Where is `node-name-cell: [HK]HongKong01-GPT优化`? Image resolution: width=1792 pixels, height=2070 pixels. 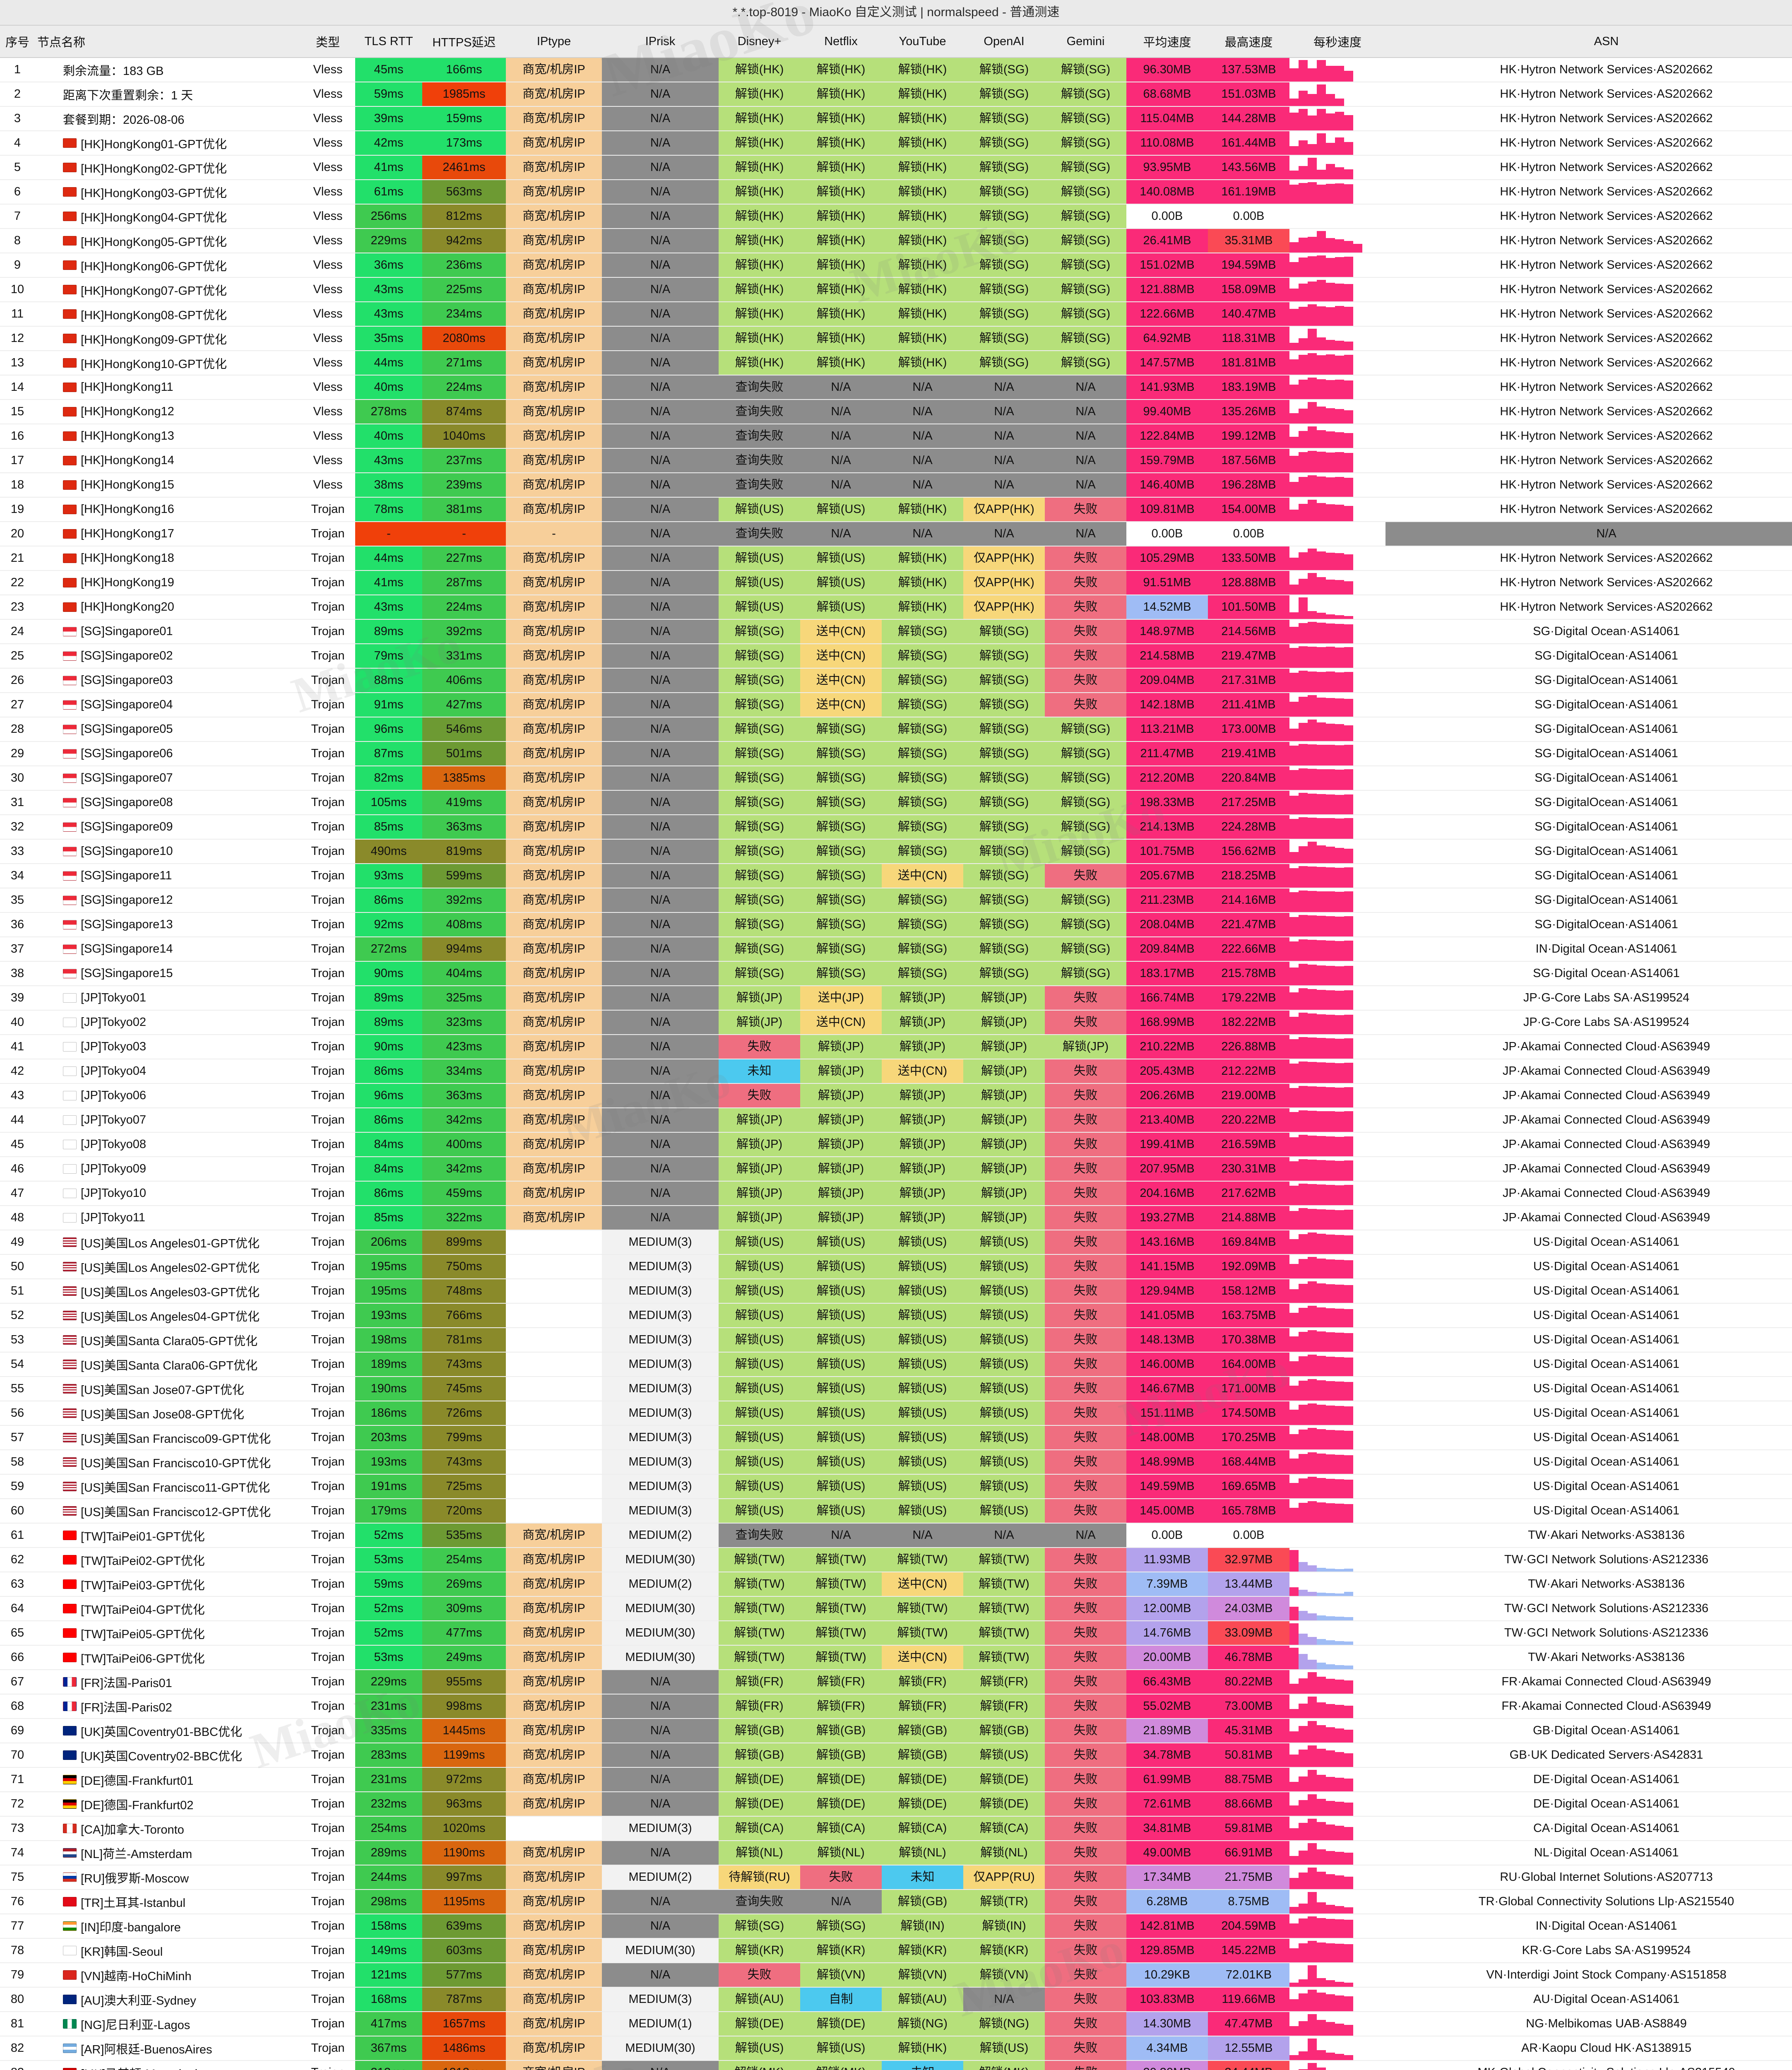
node-name-cell: [HK]HongKong01-GPT优化 is located at coordinates (168, 143).